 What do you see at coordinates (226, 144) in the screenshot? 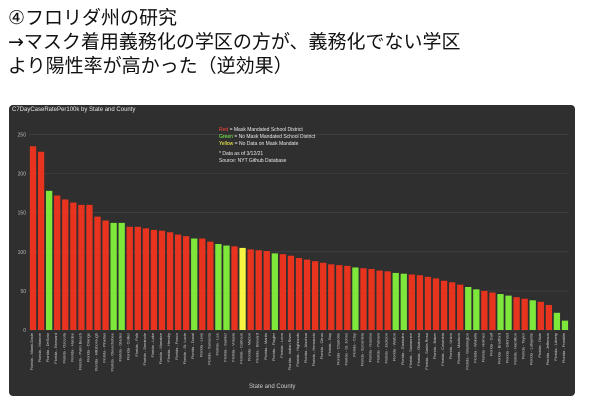
I see `legend-key-yellow: Yellow` at bounding box center [226, 144].